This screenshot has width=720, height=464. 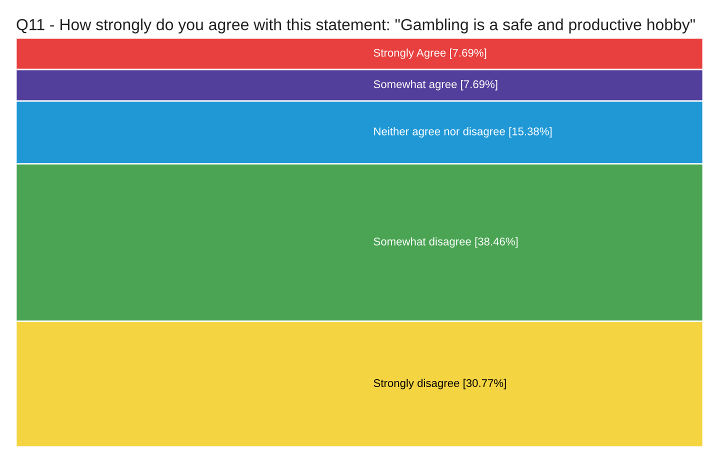 What do you see at coordinates (436, 85) in the screenshot?
I see `data-label: Somewhat agree [7.69%]` at bounding box center [436, 85].